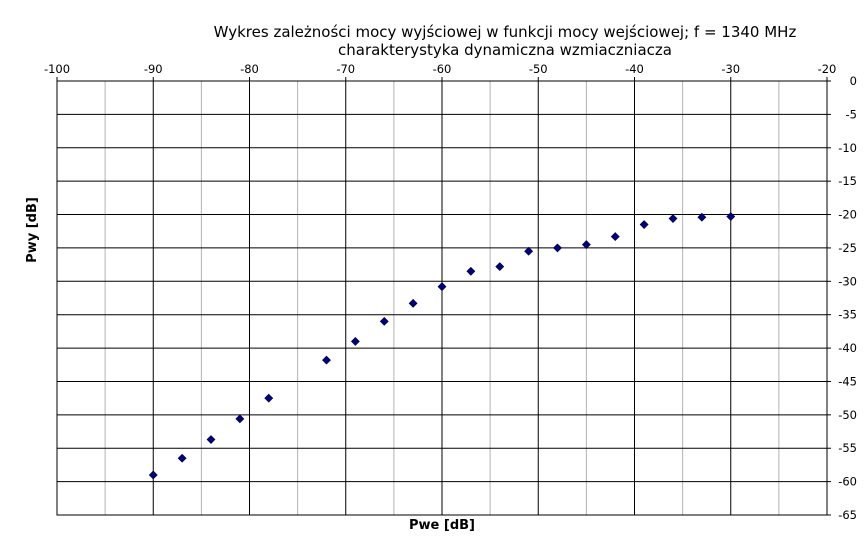 Image resolution: width=865 pixels, height=545 pixels. Describe the element at coordinates (847, 448) in the screenshot. I see `y-tick-label: -55` at that location.